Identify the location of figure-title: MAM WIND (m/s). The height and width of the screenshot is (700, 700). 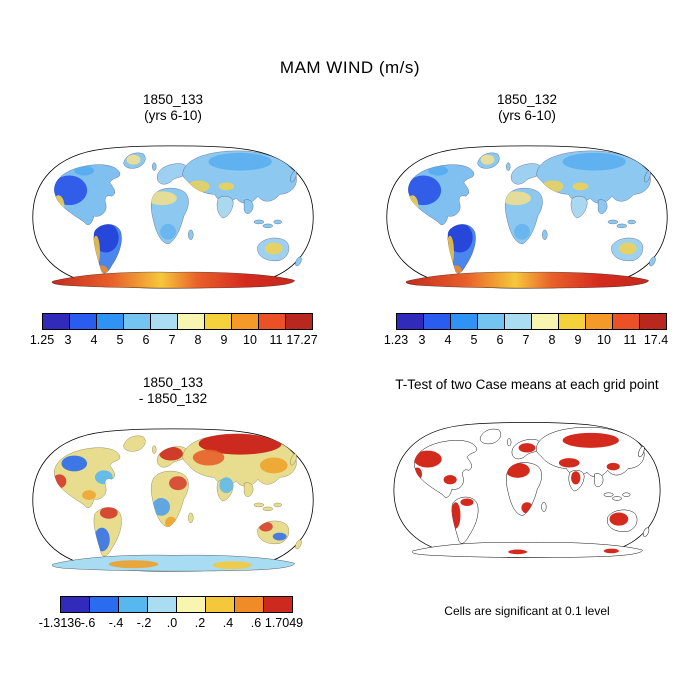
(350, 67).